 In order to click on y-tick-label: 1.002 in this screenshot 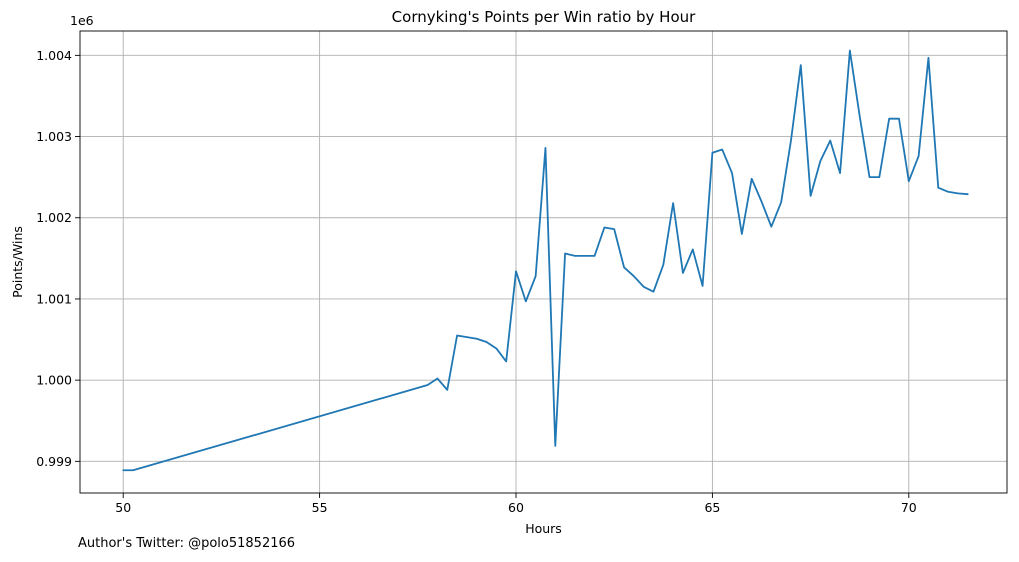, I will do `click(54, 217)`.